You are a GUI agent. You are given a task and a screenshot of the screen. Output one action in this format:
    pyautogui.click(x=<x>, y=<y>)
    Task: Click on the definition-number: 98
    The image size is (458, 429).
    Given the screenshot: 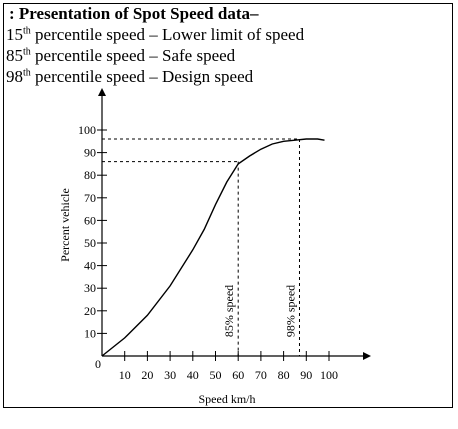 What is the action you would take?
    pyautogui.click(x=14, y=76)
    